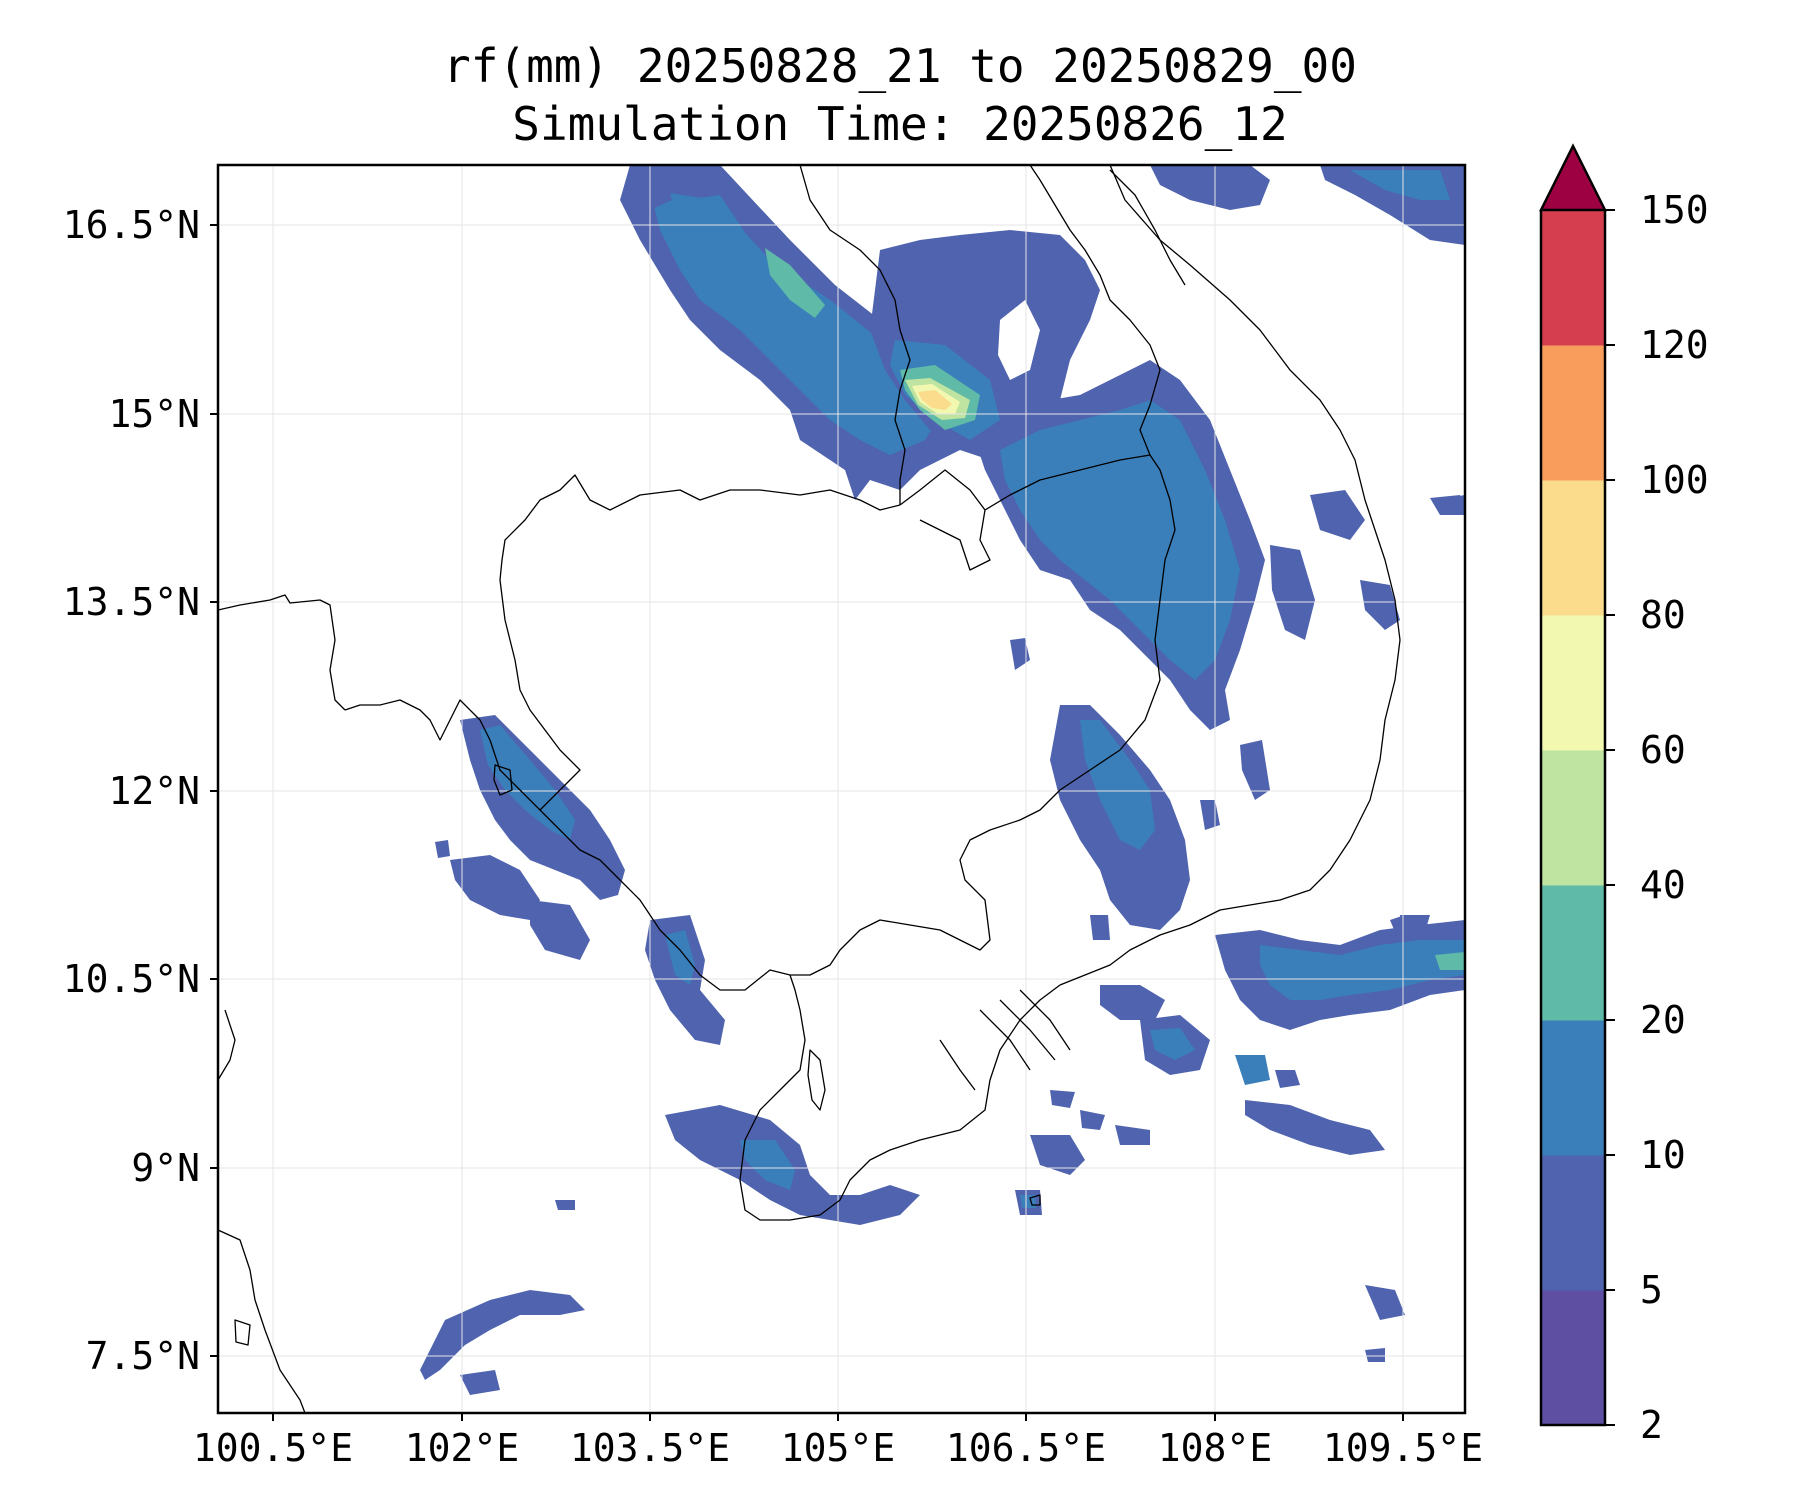 The height and width of the screenshot is (1500, 1800). I want to click on rain-southern-gulf, so click(502, 1335).